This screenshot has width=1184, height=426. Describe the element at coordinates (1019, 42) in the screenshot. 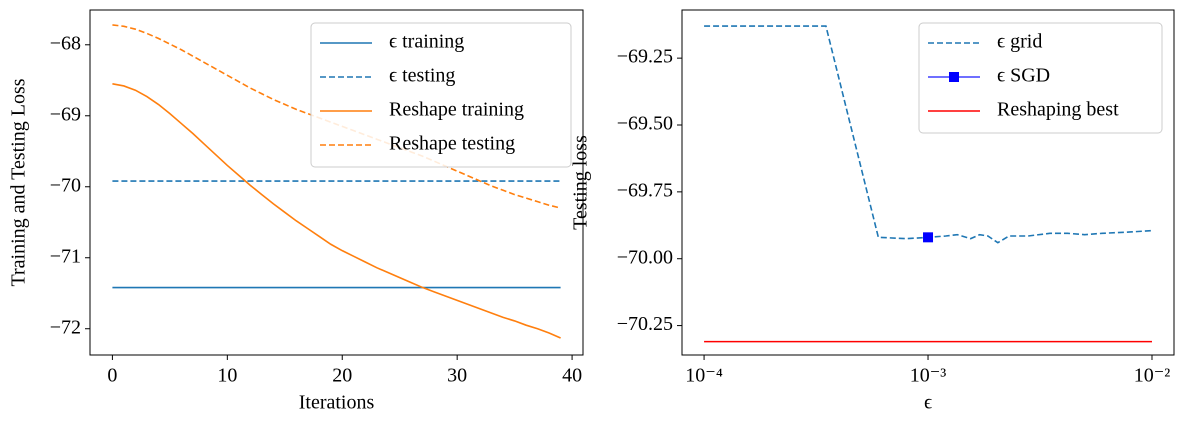

I see `legend-label: ϵ grid` at that location.